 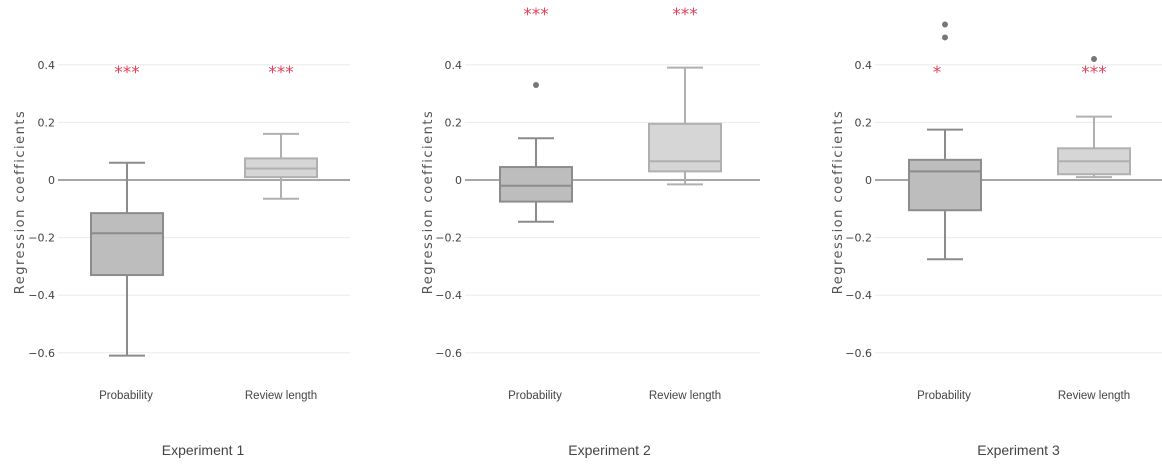 I want to click on panel-title: Experiment 1, so click(x=203, y=450).